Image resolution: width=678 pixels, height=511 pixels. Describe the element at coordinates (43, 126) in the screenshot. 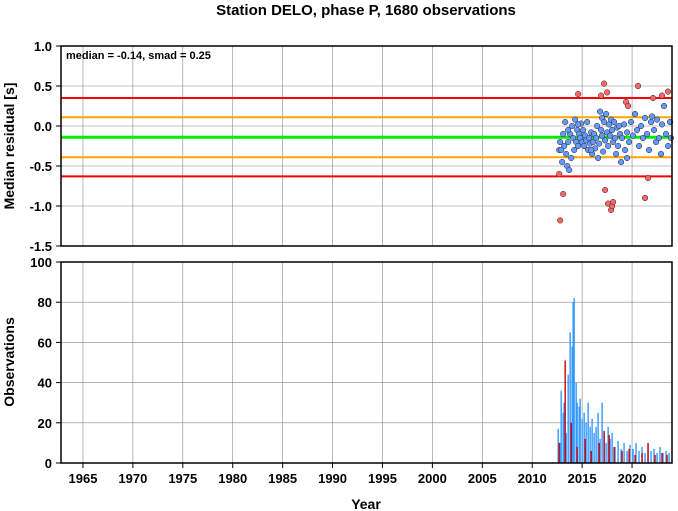

I see `y-tick-label: 0.0` at that location.